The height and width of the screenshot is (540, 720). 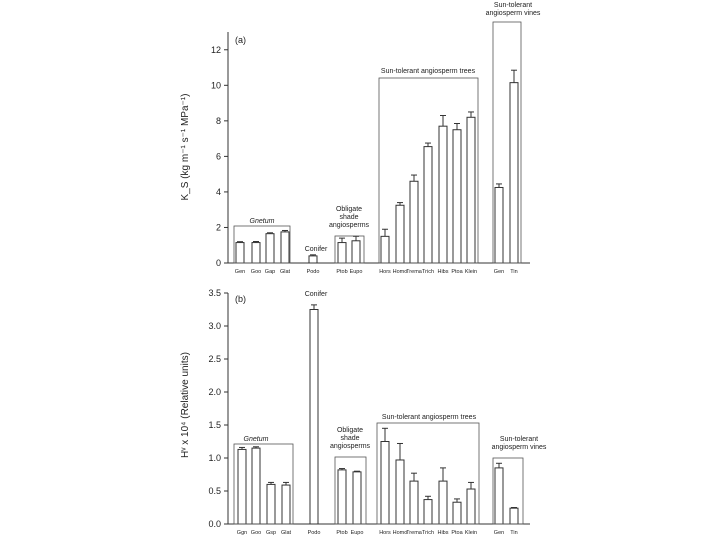 I want to click on y-tick-label: 0.5, so click(x=214, y=491).